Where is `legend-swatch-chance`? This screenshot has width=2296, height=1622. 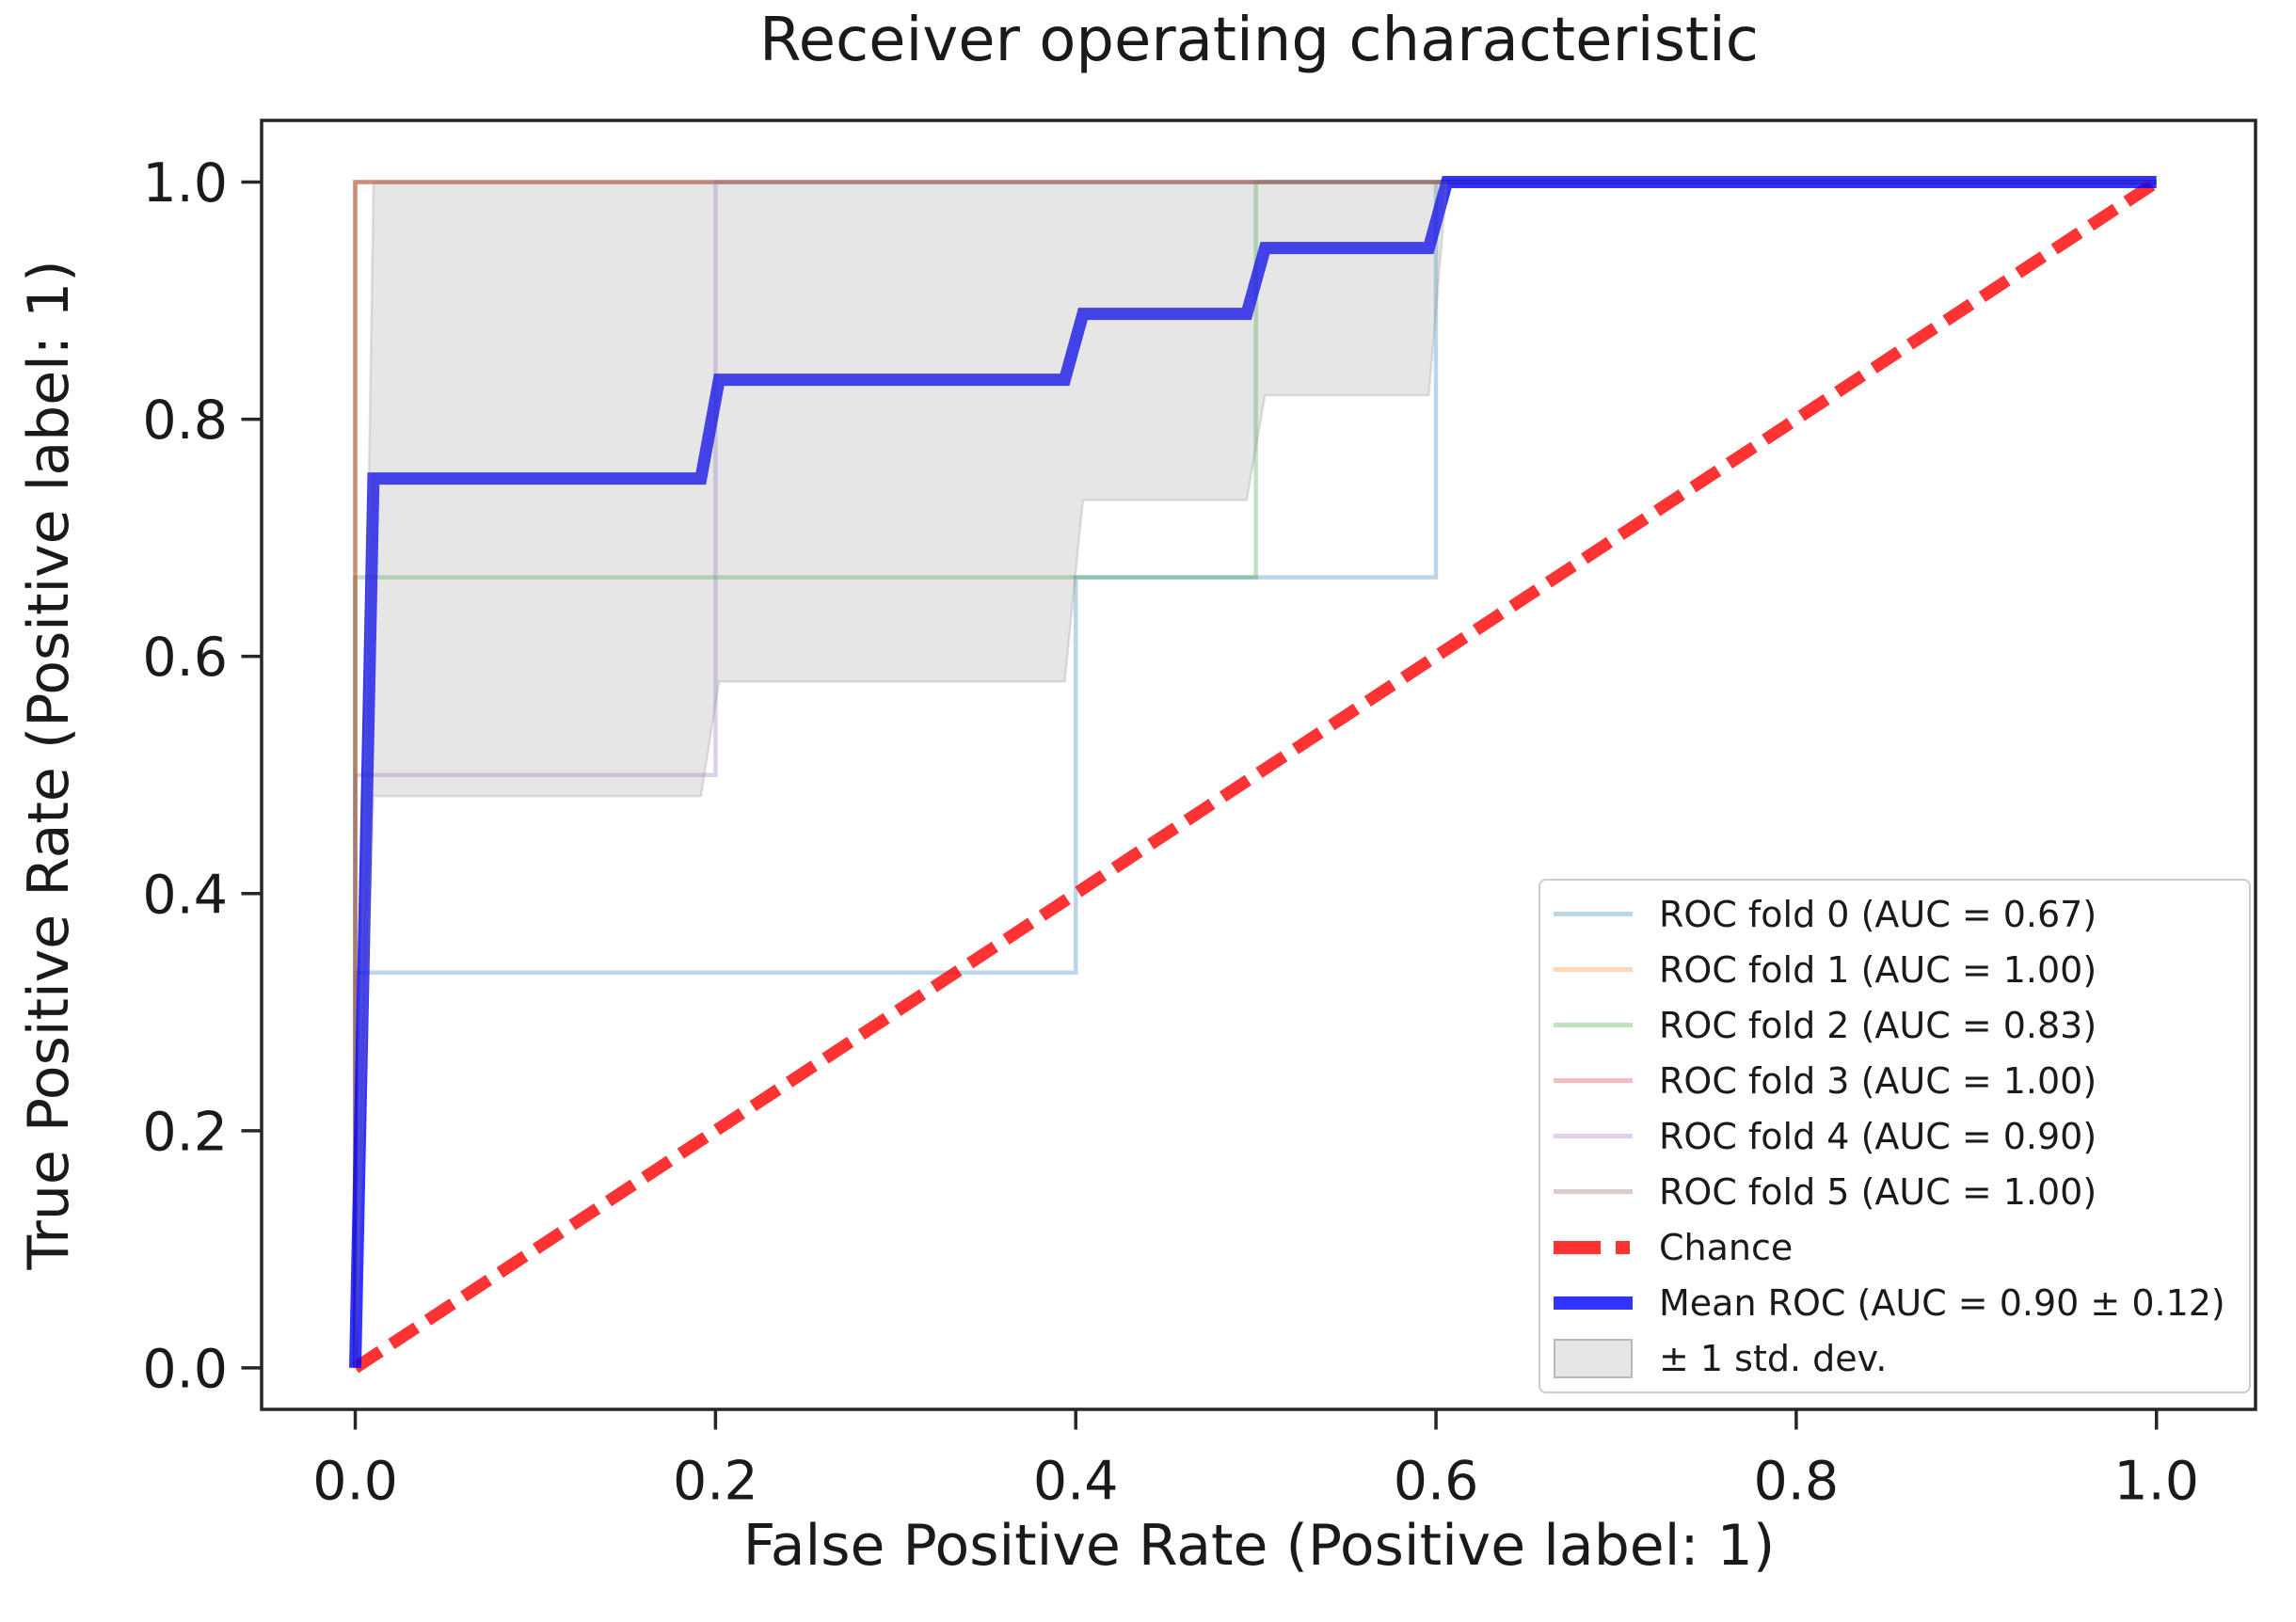
legend-swatch-chance is located at coordinates (1593, 1247).